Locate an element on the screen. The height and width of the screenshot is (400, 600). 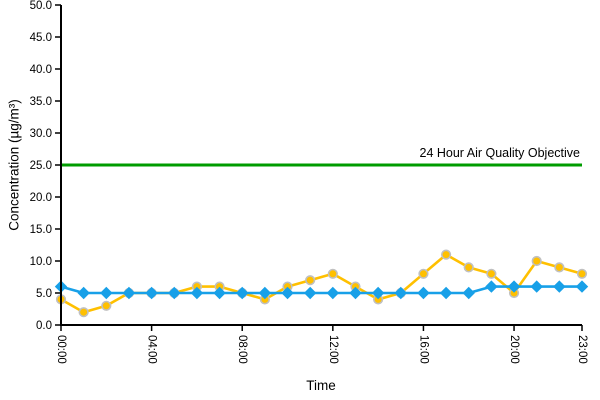
y-axis-tick-label: 50.0 is located at coordinates (41, 6).